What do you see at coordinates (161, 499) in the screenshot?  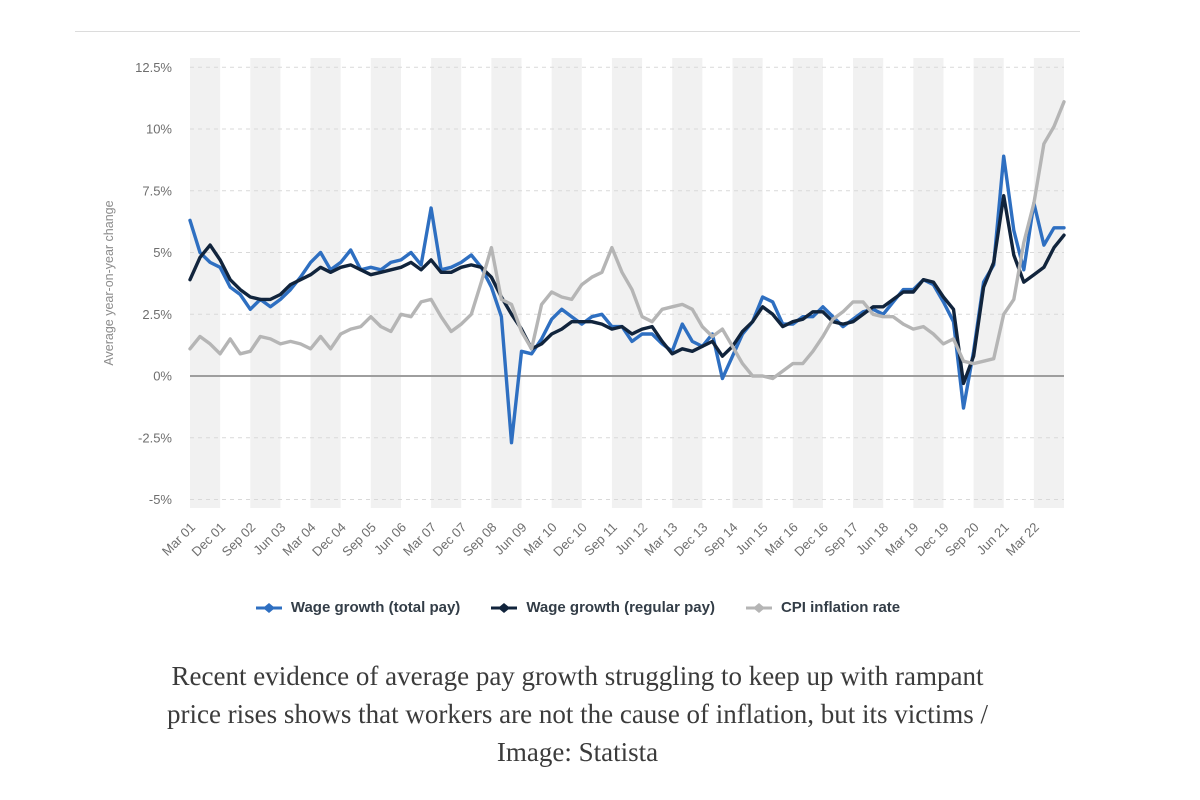 I see `y-tick-label: -5%` at bounding box center [161, 499].